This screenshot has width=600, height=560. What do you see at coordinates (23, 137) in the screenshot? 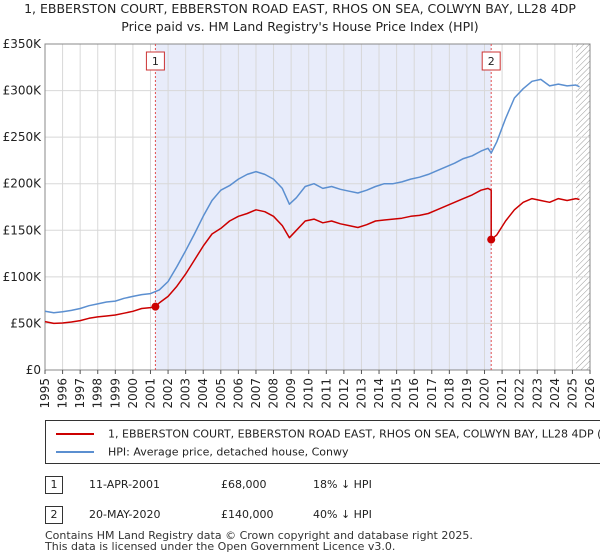
I see `y-tick-label: £250K` at bounding box center [23, 137].